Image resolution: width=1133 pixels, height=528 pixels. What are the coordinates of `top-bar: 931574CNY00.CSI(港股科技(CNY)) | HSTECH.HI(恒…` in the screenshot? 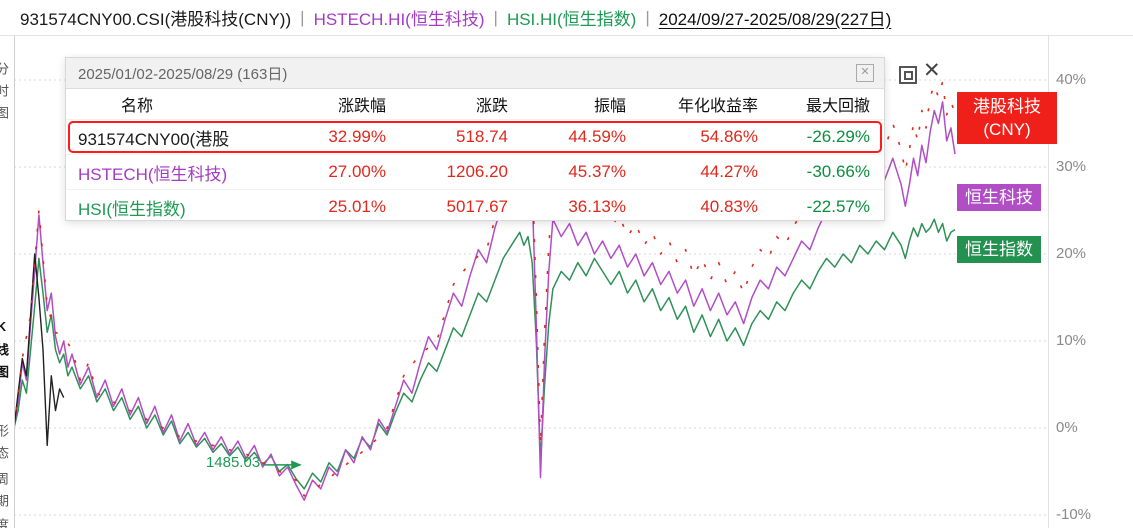 It's located at (566, 18).